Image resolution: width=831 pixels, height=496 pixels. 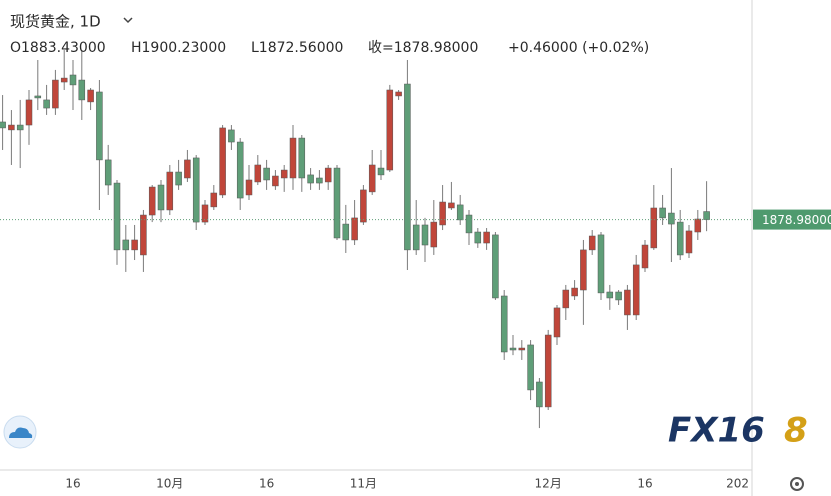 I want to click on settings-button, so click(x=797, y=484).